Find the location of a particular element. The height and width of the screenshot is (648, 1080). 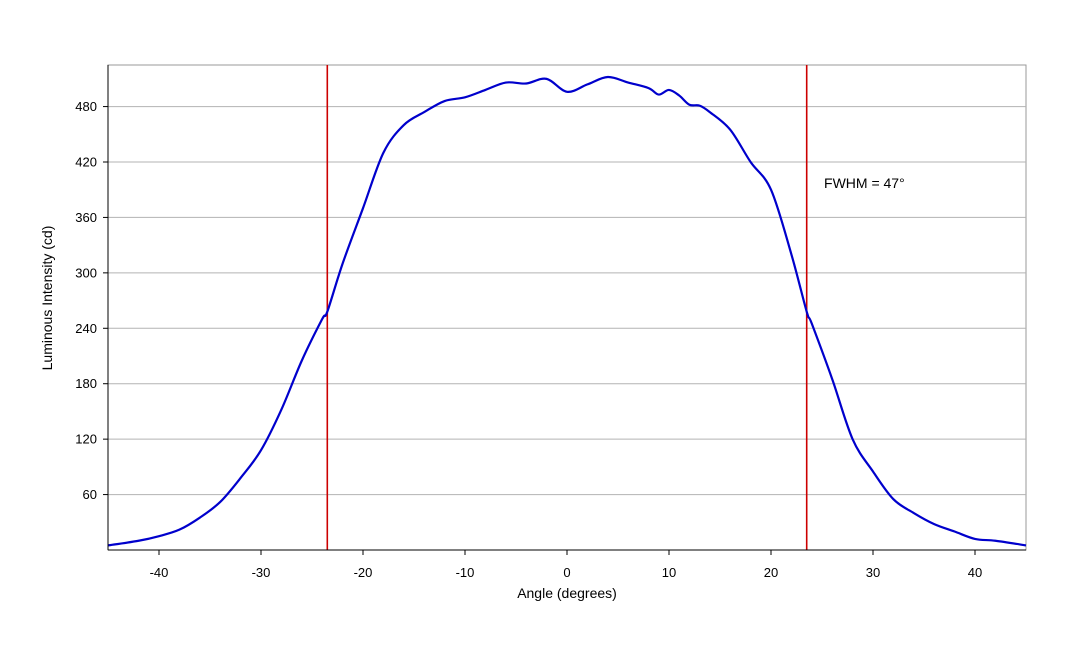

x-axis-ticks: -40 -30 -20 -10 0 10 20 30 40 is located at coordinates (566, 565).